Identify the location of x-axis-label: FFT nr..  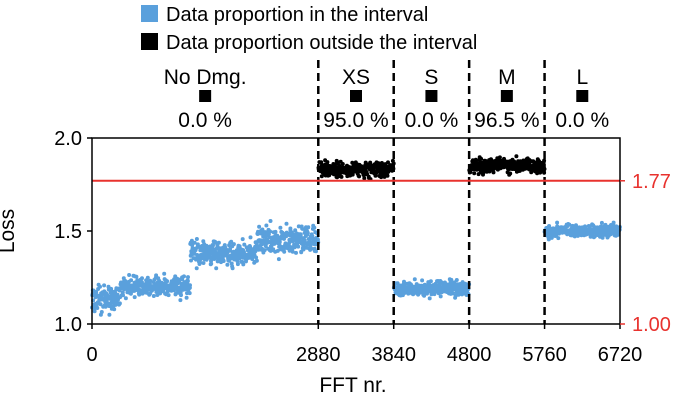
(352, 385).